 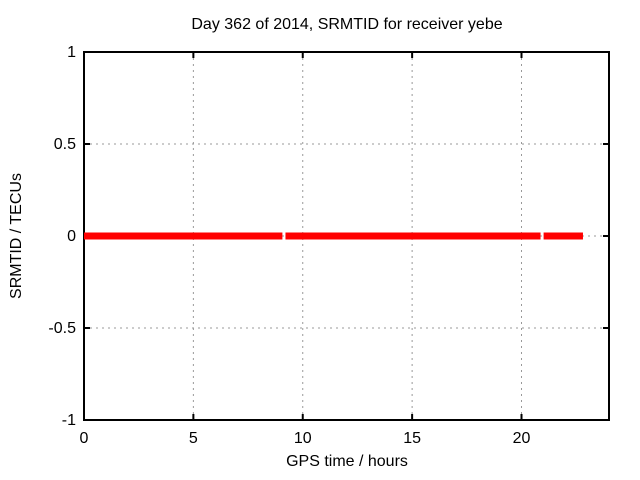 I want to click on x-axis-label: GPS time / hours, so click(x=347, y=461).